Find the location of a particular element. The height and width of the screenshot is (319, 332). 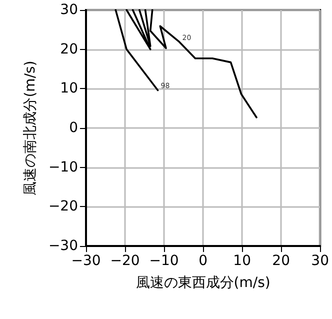

y-tick-label: −30 is located at coordinates (63, 246).